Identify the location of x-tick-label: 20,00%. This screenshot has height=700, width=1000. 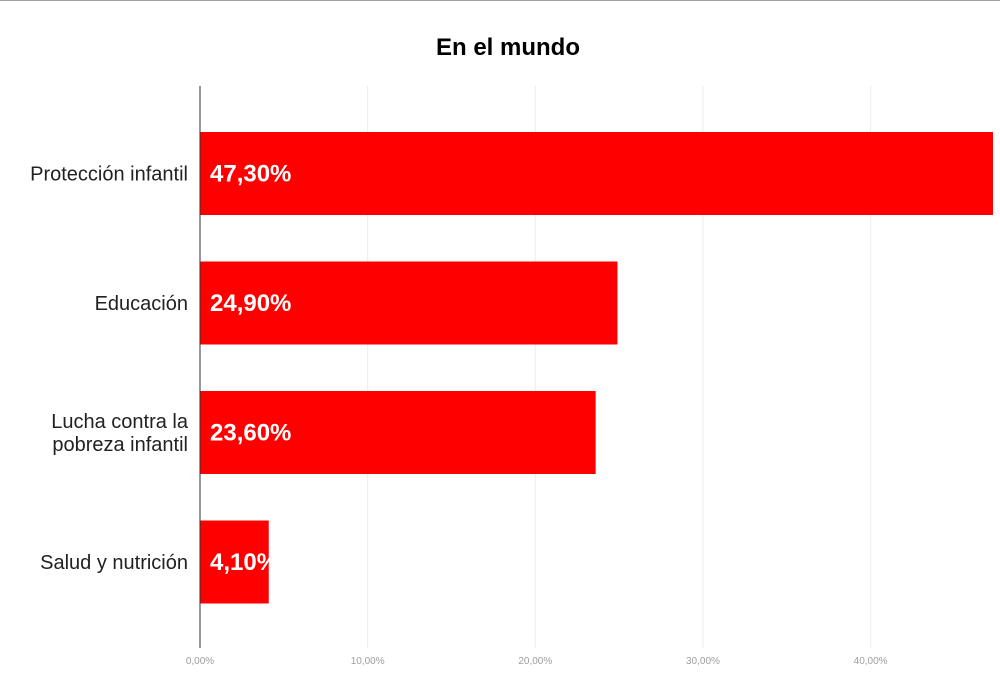
(535, 661).